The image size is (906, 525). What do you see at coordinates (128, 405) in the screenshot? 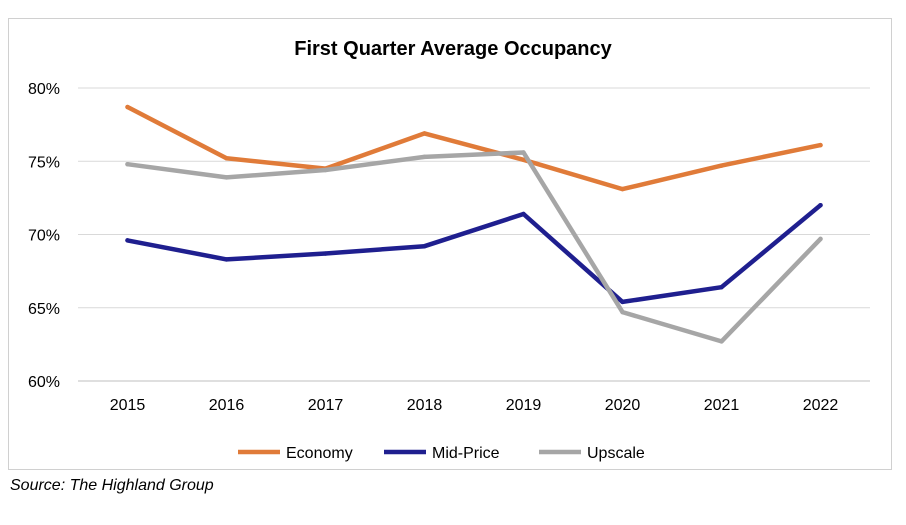
I see `x-tick-label: 2015` at bounding box center [128, 405].